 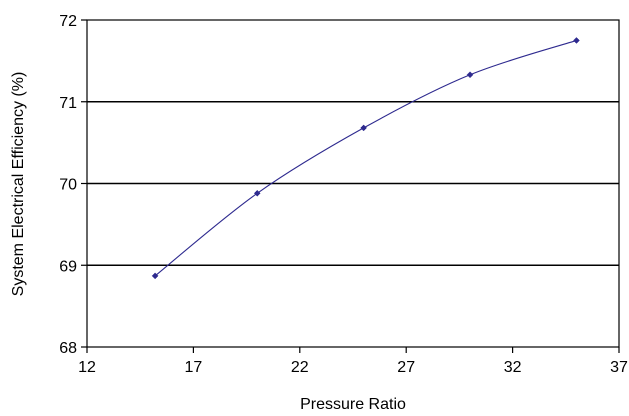 I want to click on x-tick-label-12: 12, so click(x=87, y=367).